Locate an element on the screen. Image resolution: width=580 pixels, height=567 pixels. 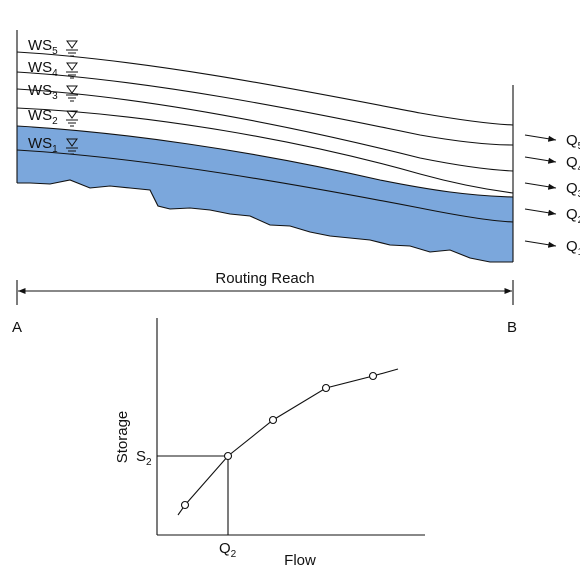
outflow-label: Q4 is located at coordinates (573, 164).